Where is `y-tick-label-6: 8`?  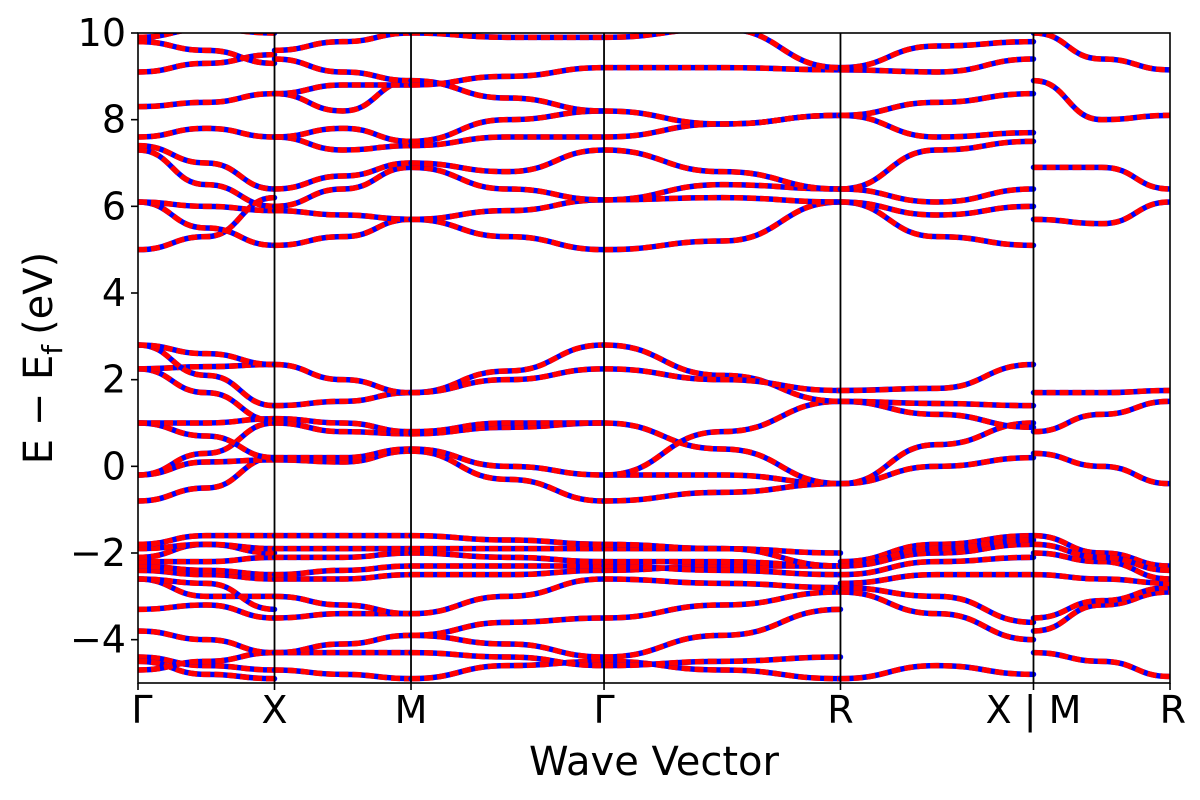
y-tick-label-6: 8 is located at coordinates (114, 120).